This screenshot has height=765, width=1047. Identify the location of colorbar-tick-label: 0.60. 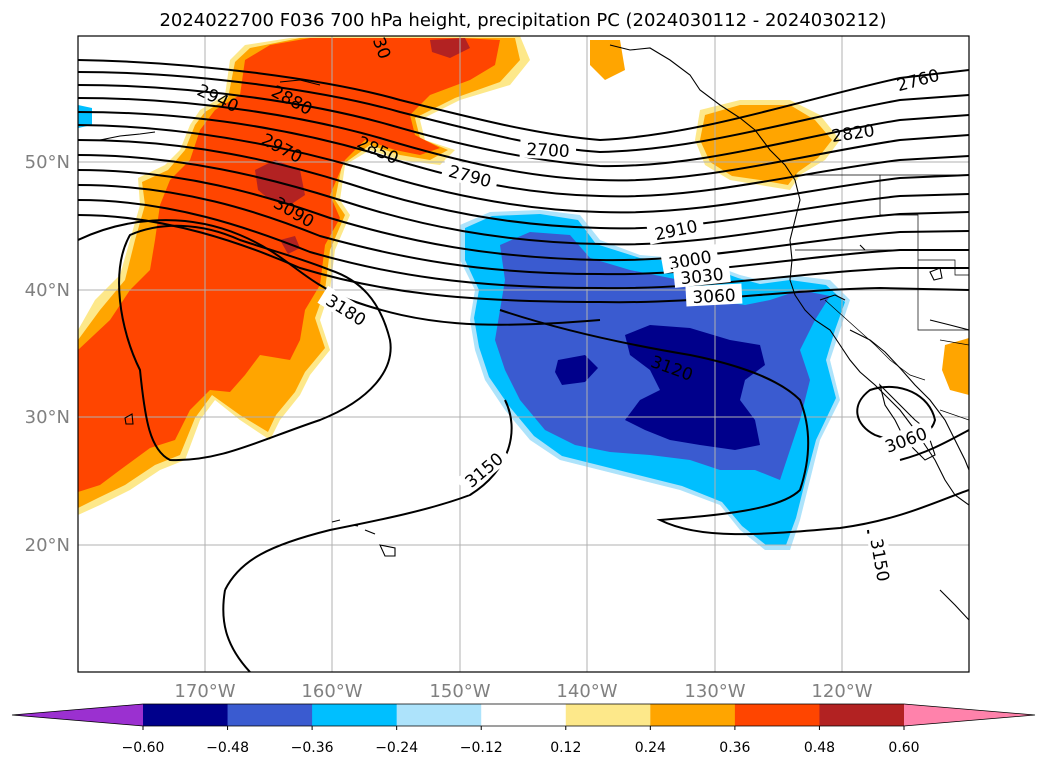
(903, 748).